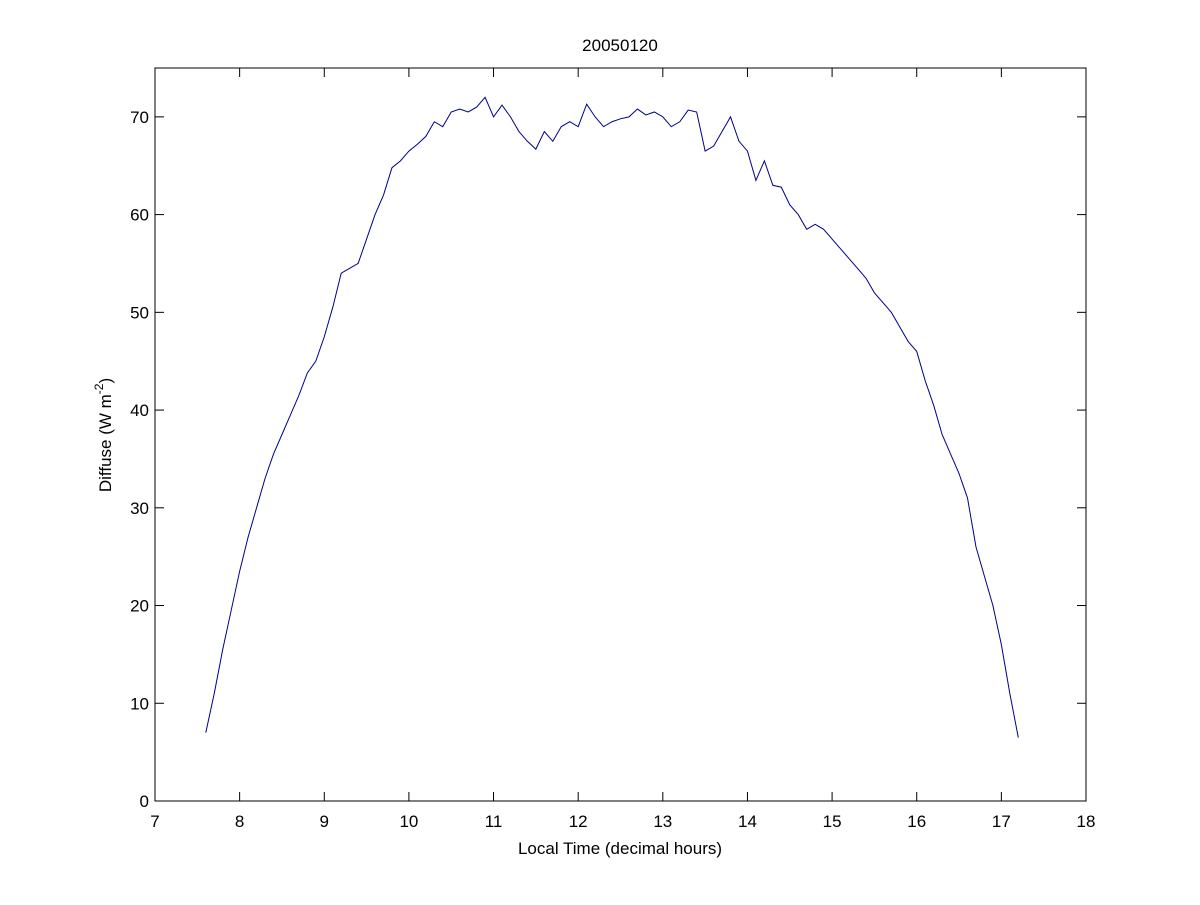  I want to click on y-label-close: ), so click(105, 381).